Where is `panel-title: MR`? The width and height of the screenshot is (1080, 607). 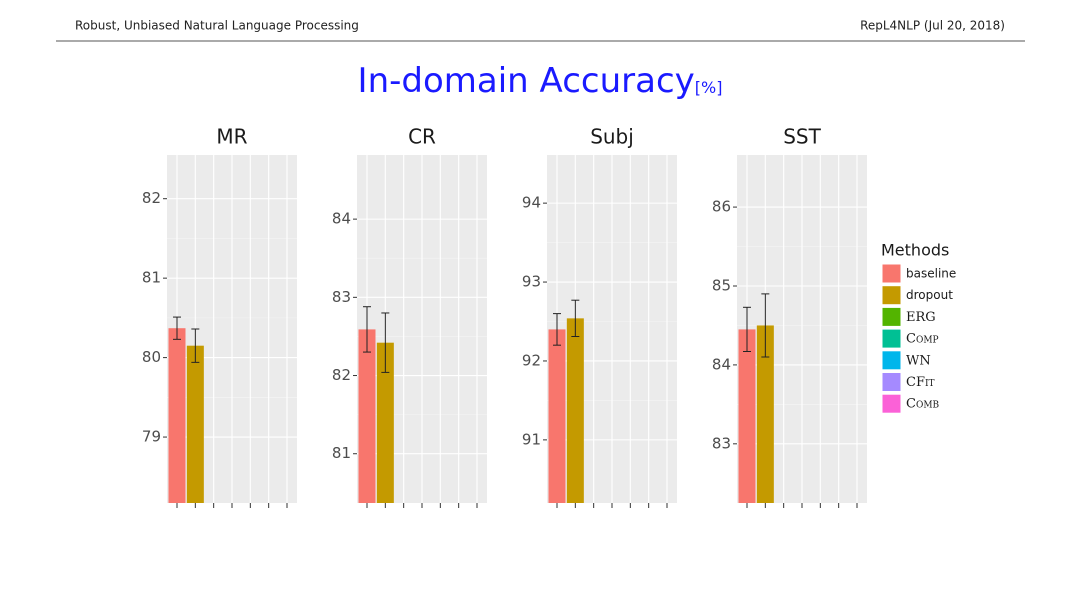 panel-title: MR is located at coordinates (231, 137).